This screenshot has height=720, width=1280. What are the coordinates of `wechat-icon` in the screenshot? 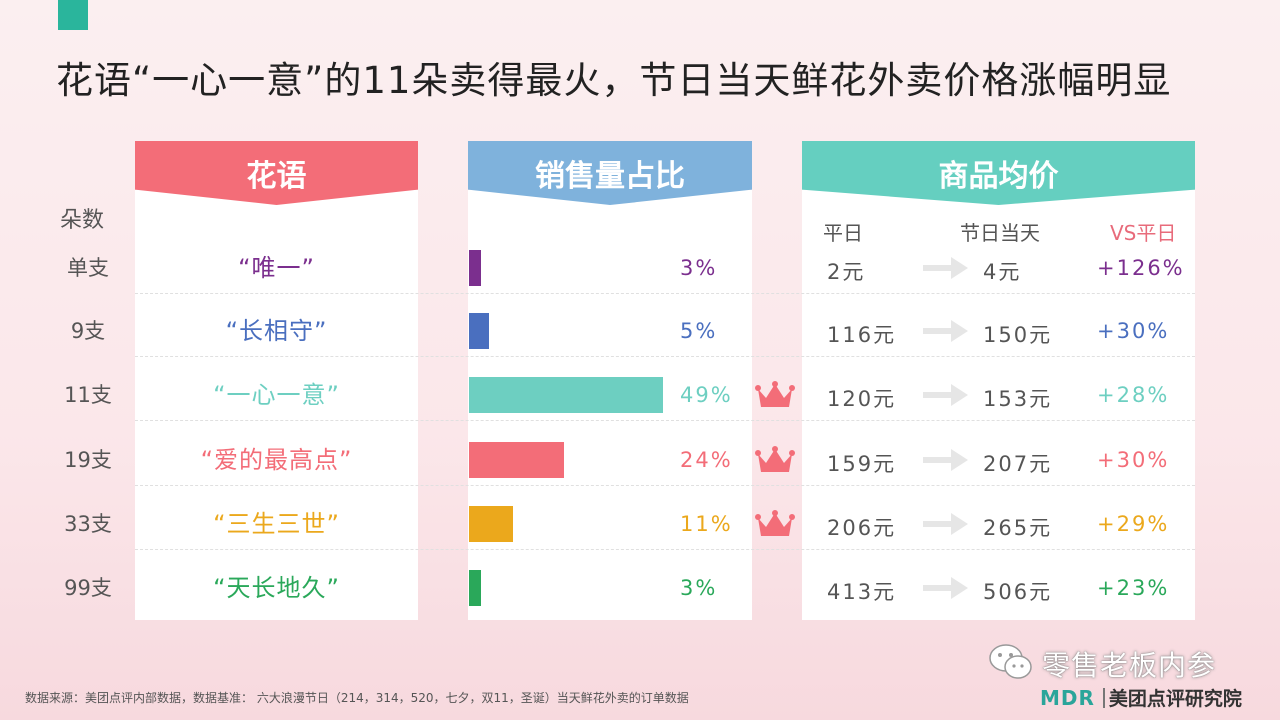 It's located at (1011, 664).